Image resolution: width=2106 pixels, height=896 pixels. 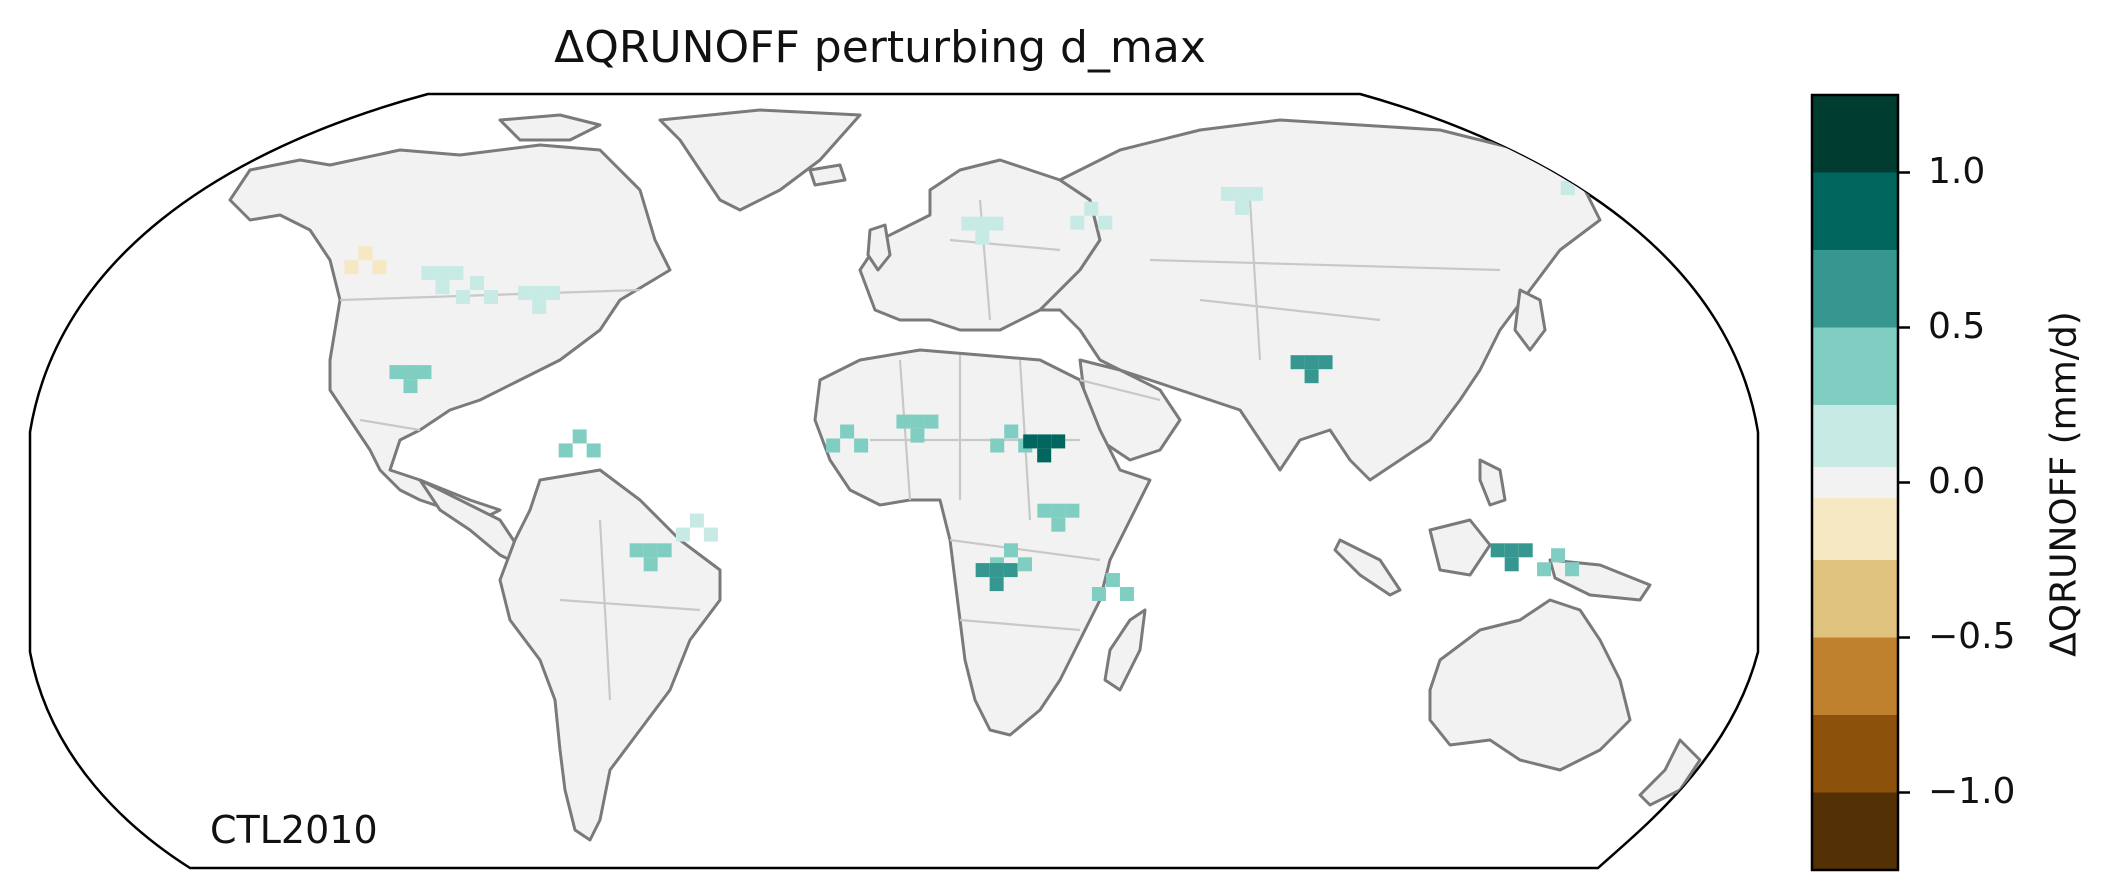 I want to click on colorbar-tick-label: 0.0, so click(x=1957, y=481).